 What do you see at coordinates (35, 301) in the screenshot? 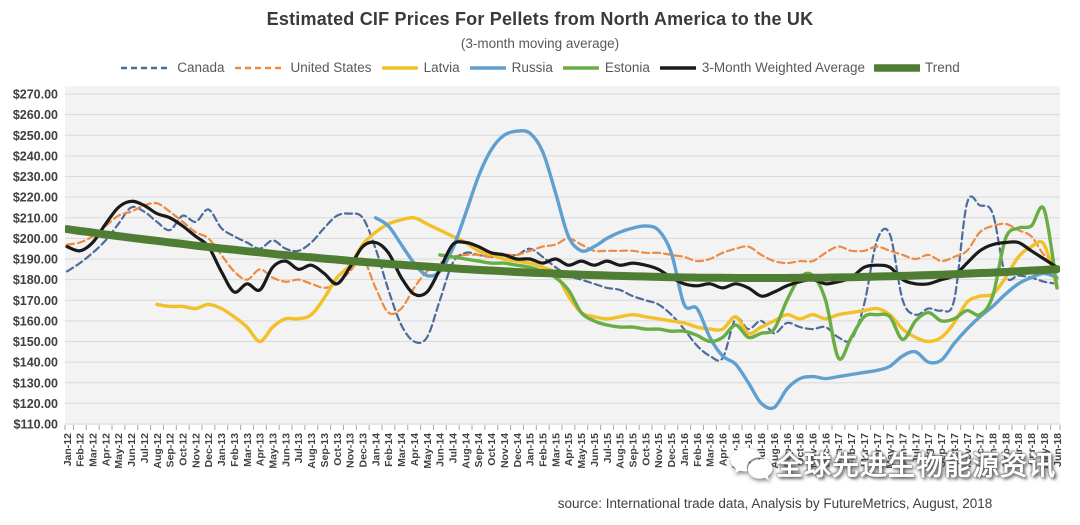
I see `y-axis-label: $170.00` at bounding box center [35, 301].